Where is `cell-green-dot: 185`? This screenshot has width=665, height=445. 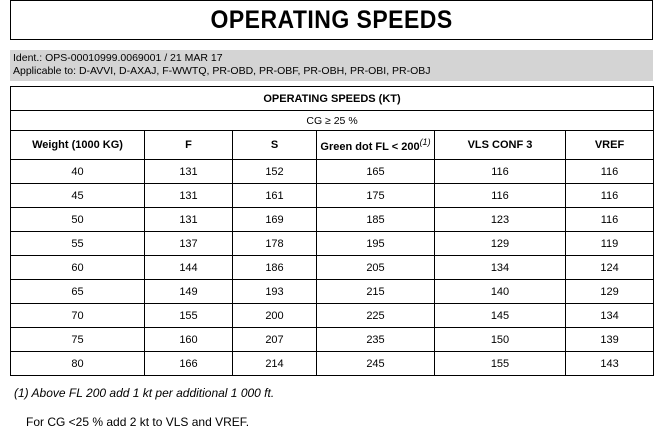 cell-green-dot: 185 is located at coordinates (375, 219).